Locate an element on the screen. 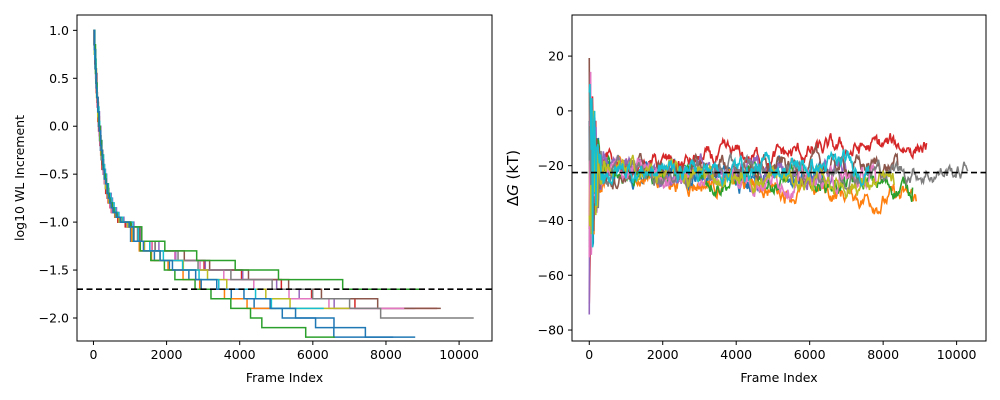 The height and width of the screenshot is (400, 1000). right-y-tick-label: 20 is located at coordinates (556, 56).